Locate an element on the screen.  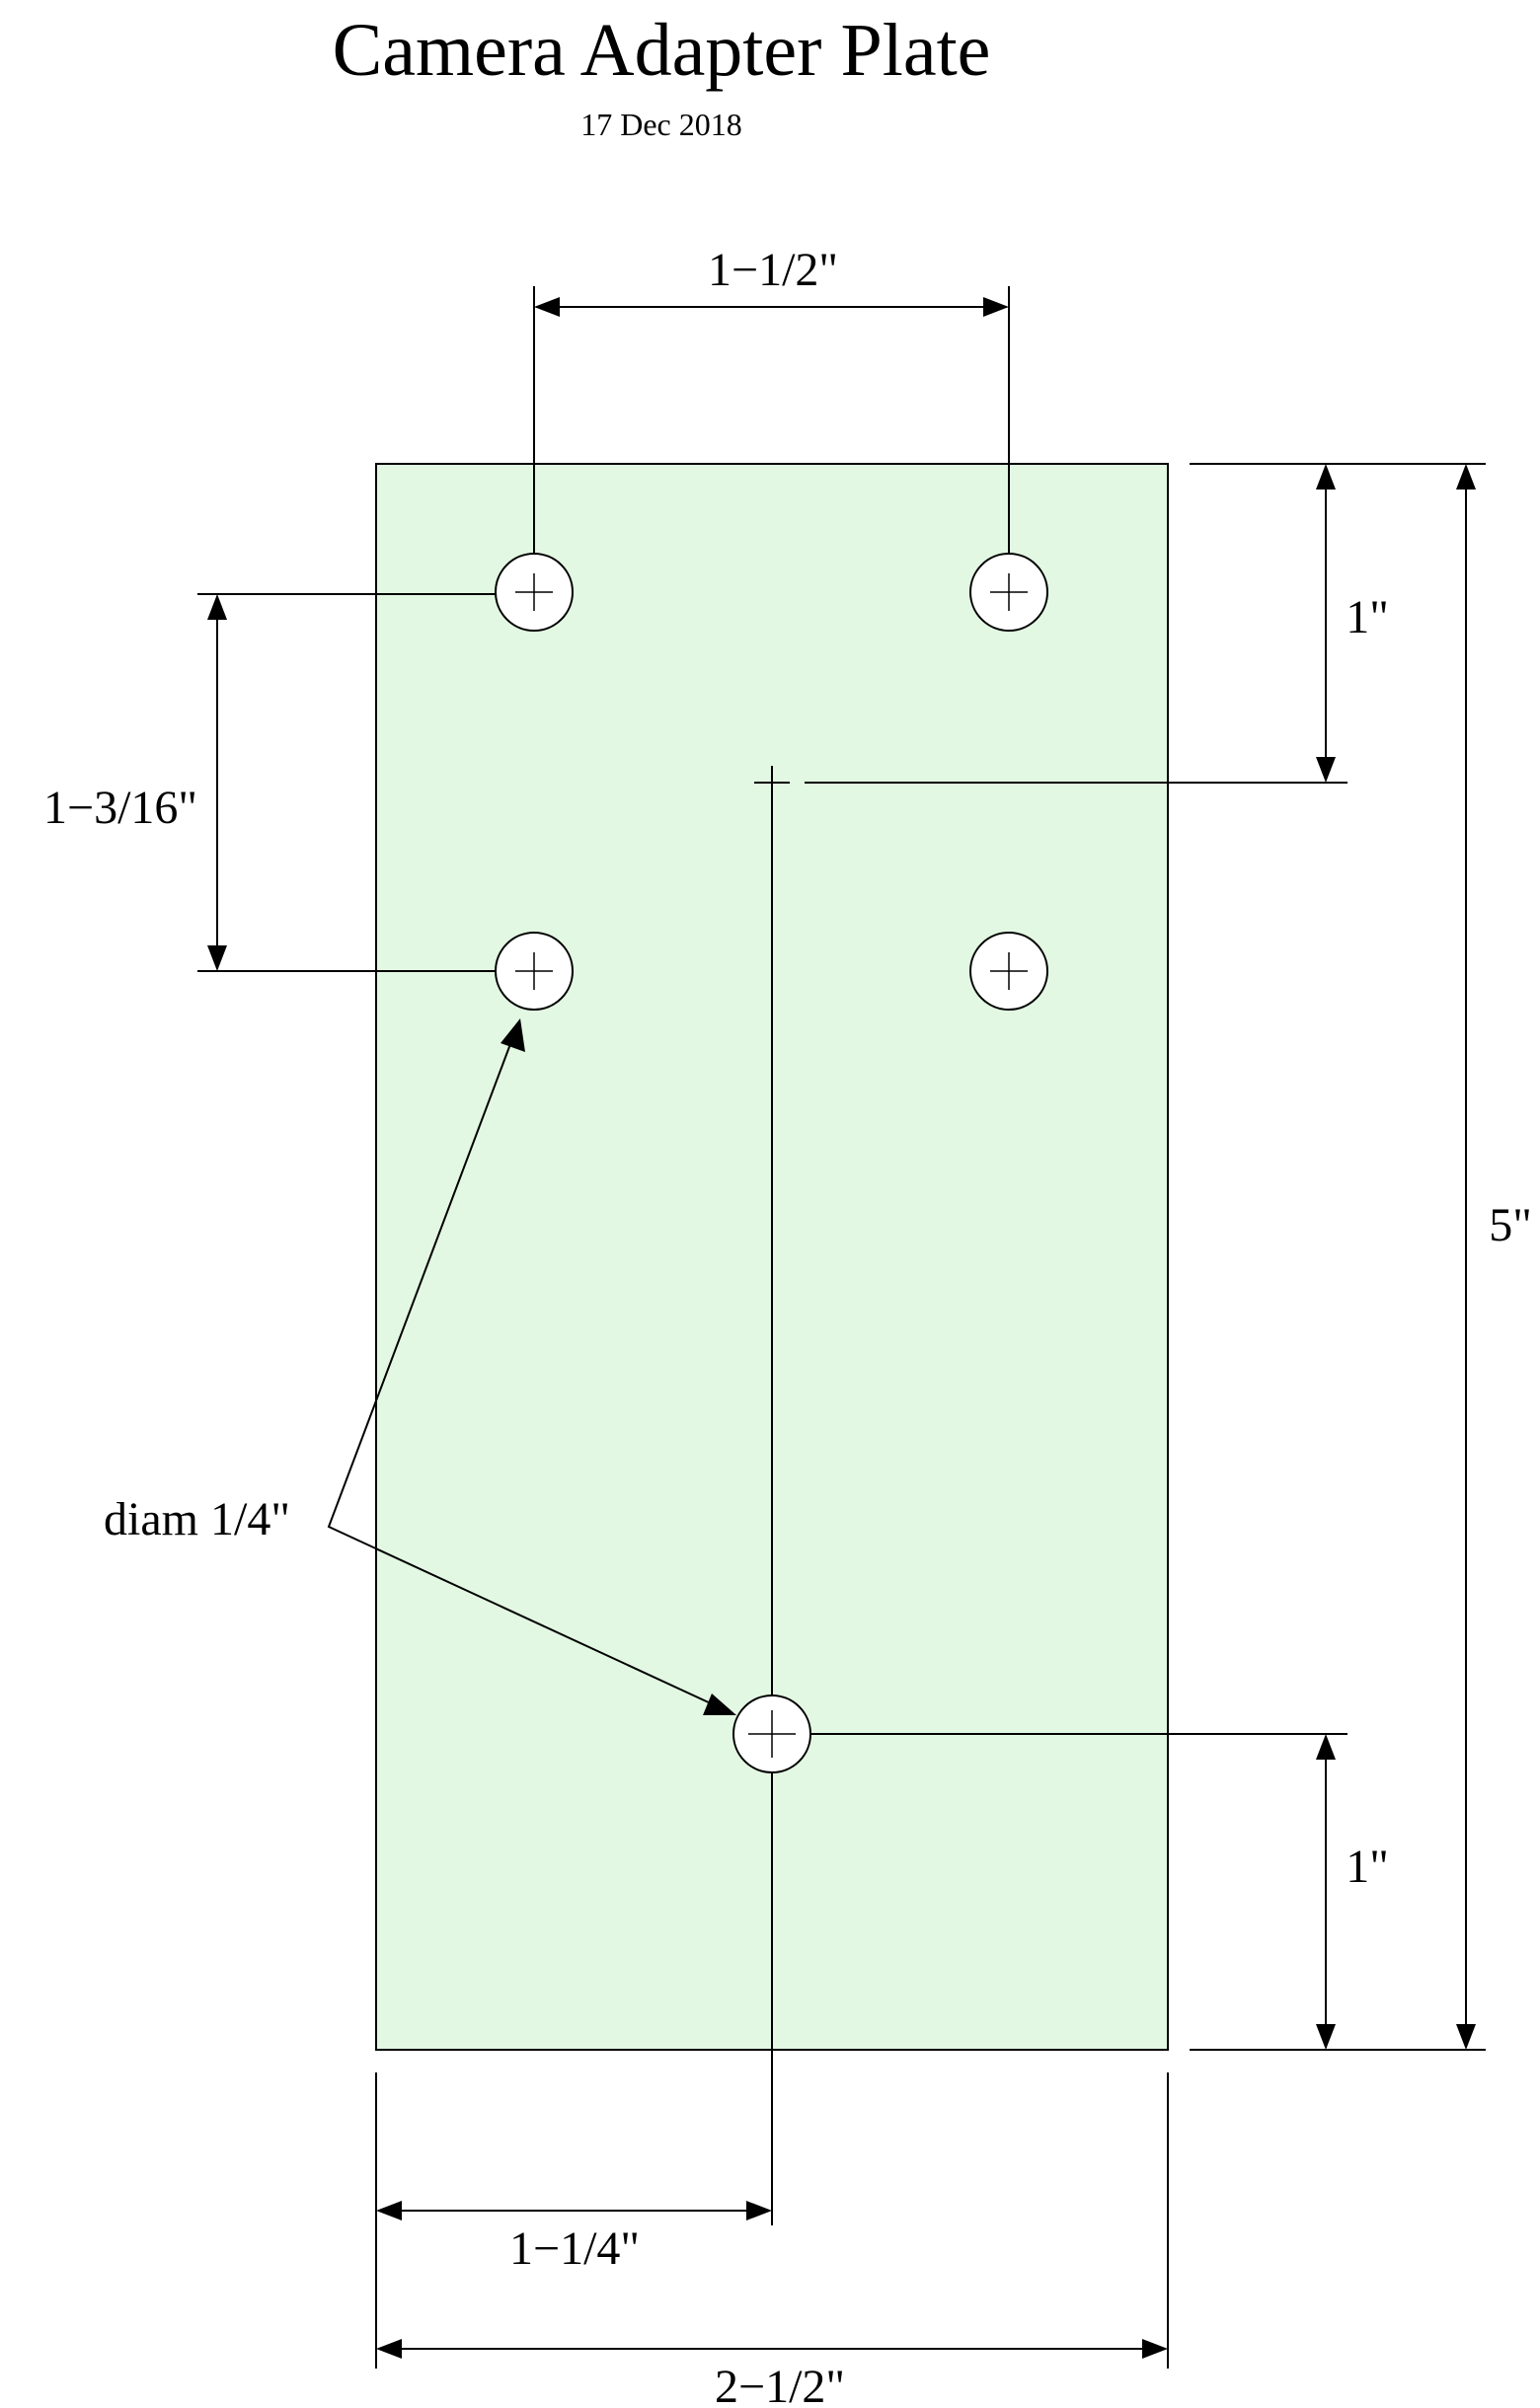
hole-top-left is located at coordinates (534, 593).